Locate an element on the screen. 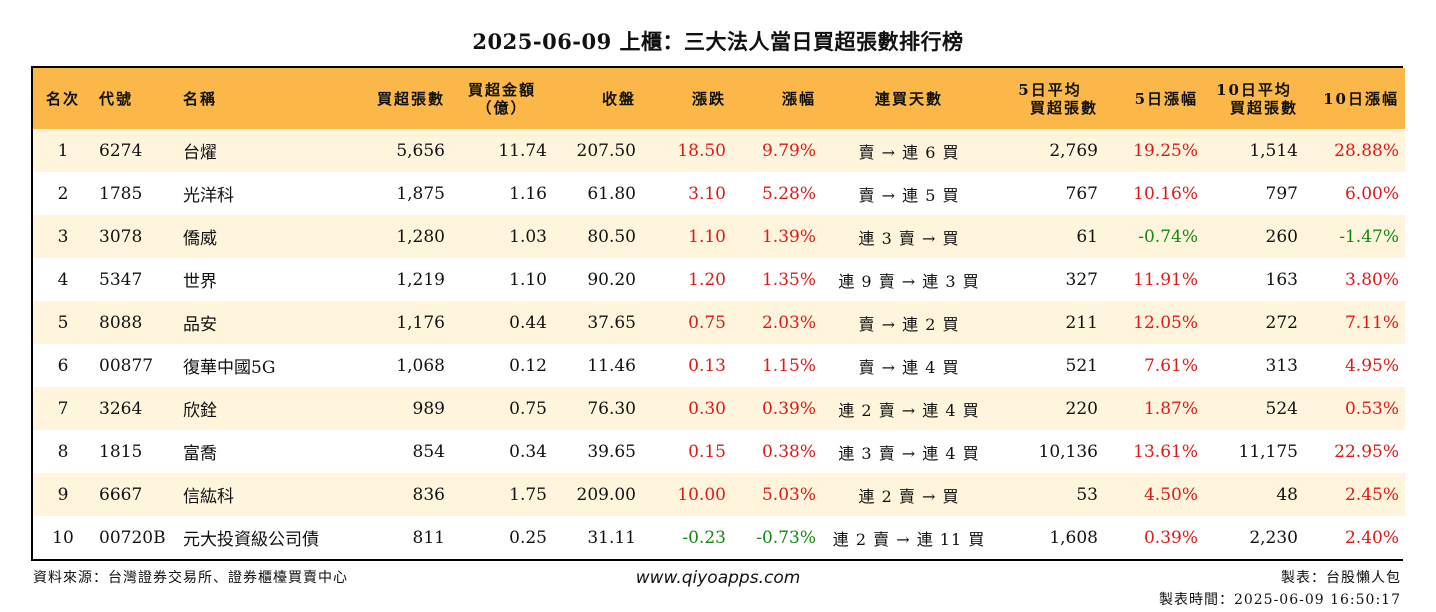  cell-pct10: 3.80% is located at coordinates (1371, 279).